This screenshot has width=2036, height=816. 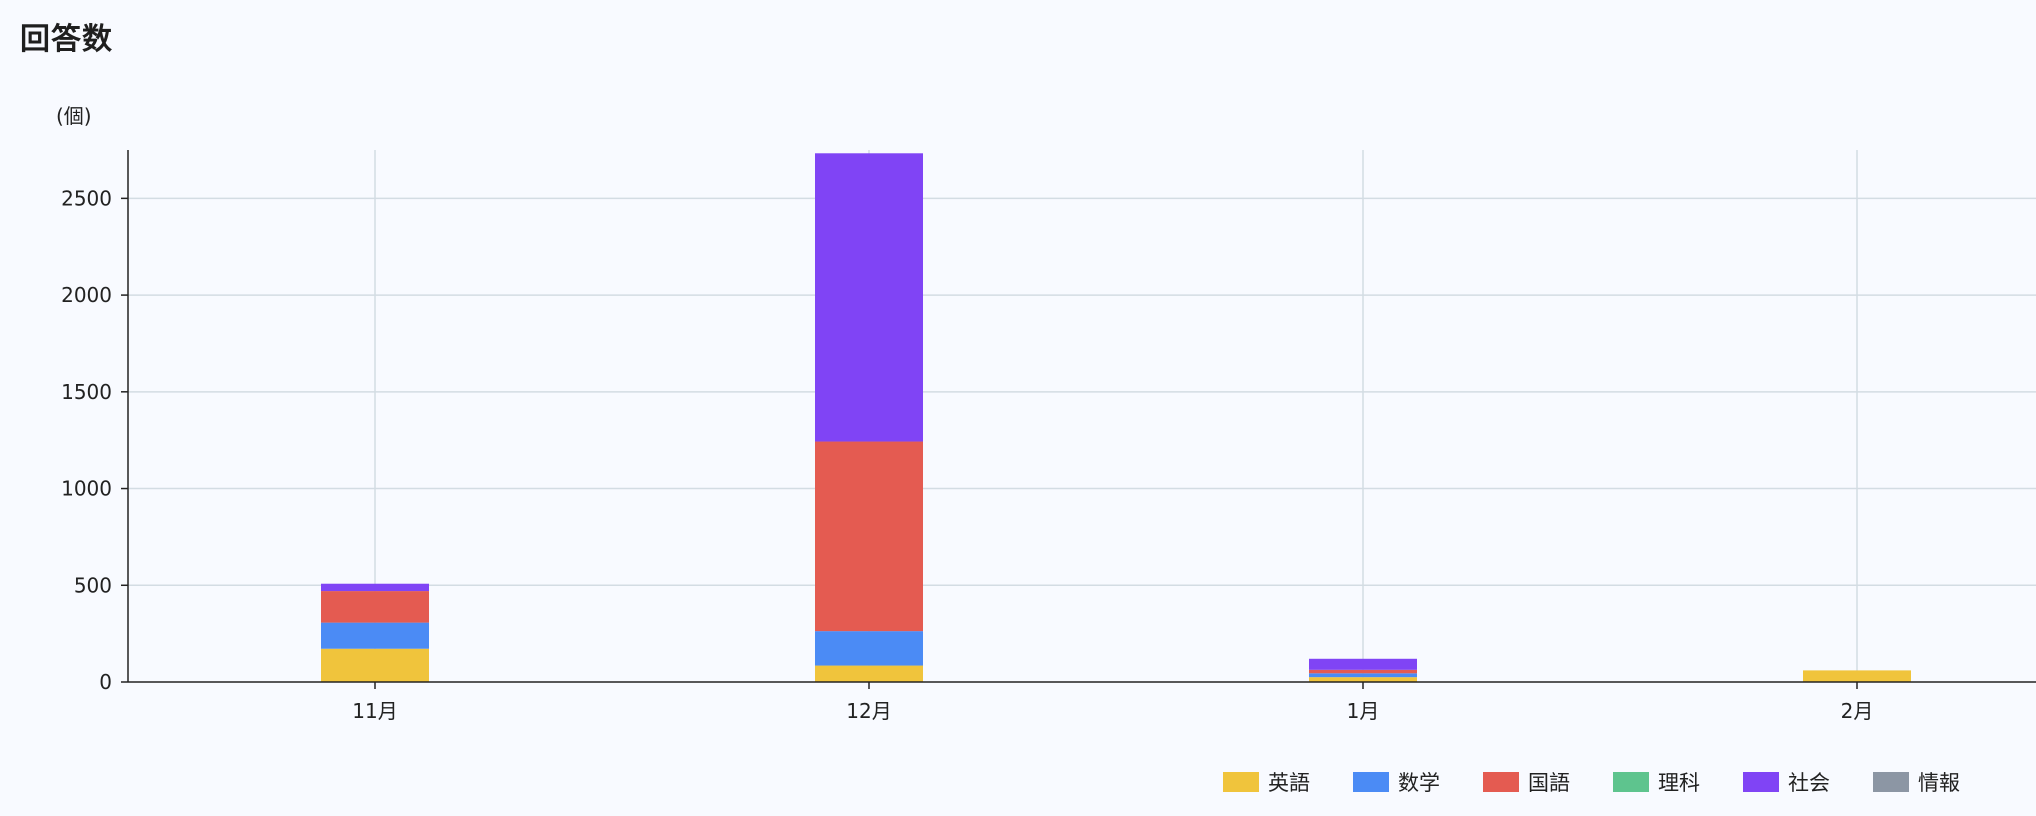 What do you see at coordinates (93, 585) in the screenshot?
I see `y-tick-label: 500` at bounding box center [93, 585].